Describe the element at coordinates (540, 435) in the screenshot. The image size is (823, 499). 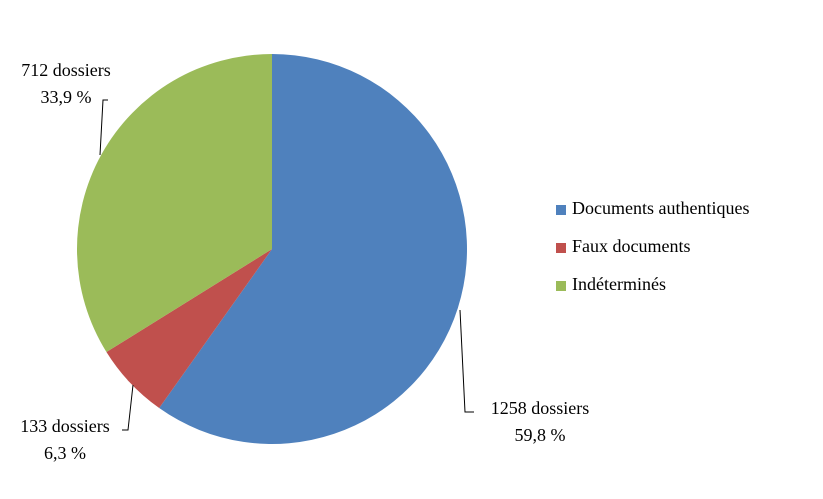
I see `percent-label: 59,8 %` at that location.